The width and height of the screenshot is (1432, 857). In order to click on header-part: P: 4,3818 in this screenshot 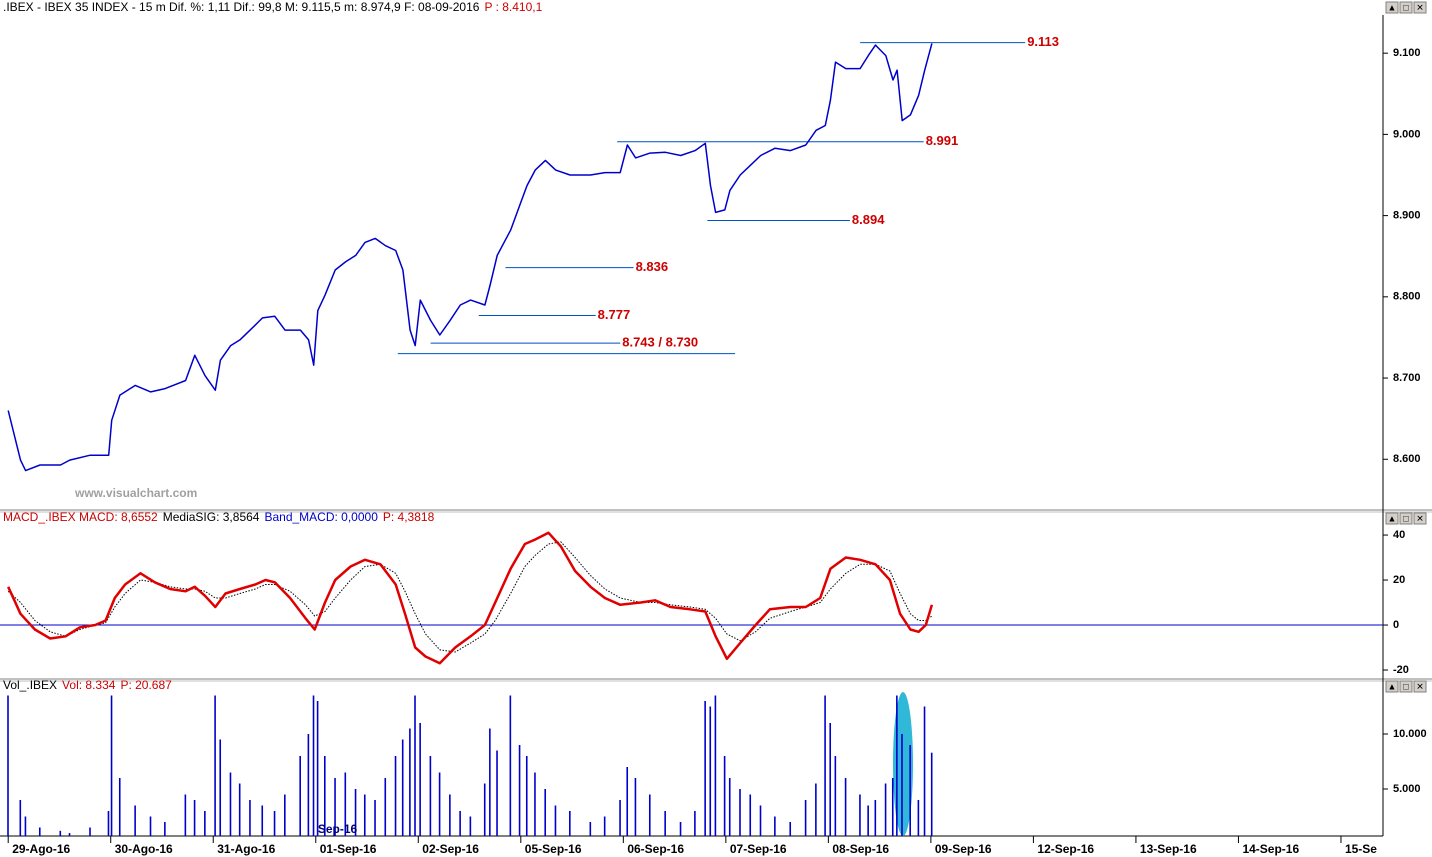, I will do `click(409, 517)`.